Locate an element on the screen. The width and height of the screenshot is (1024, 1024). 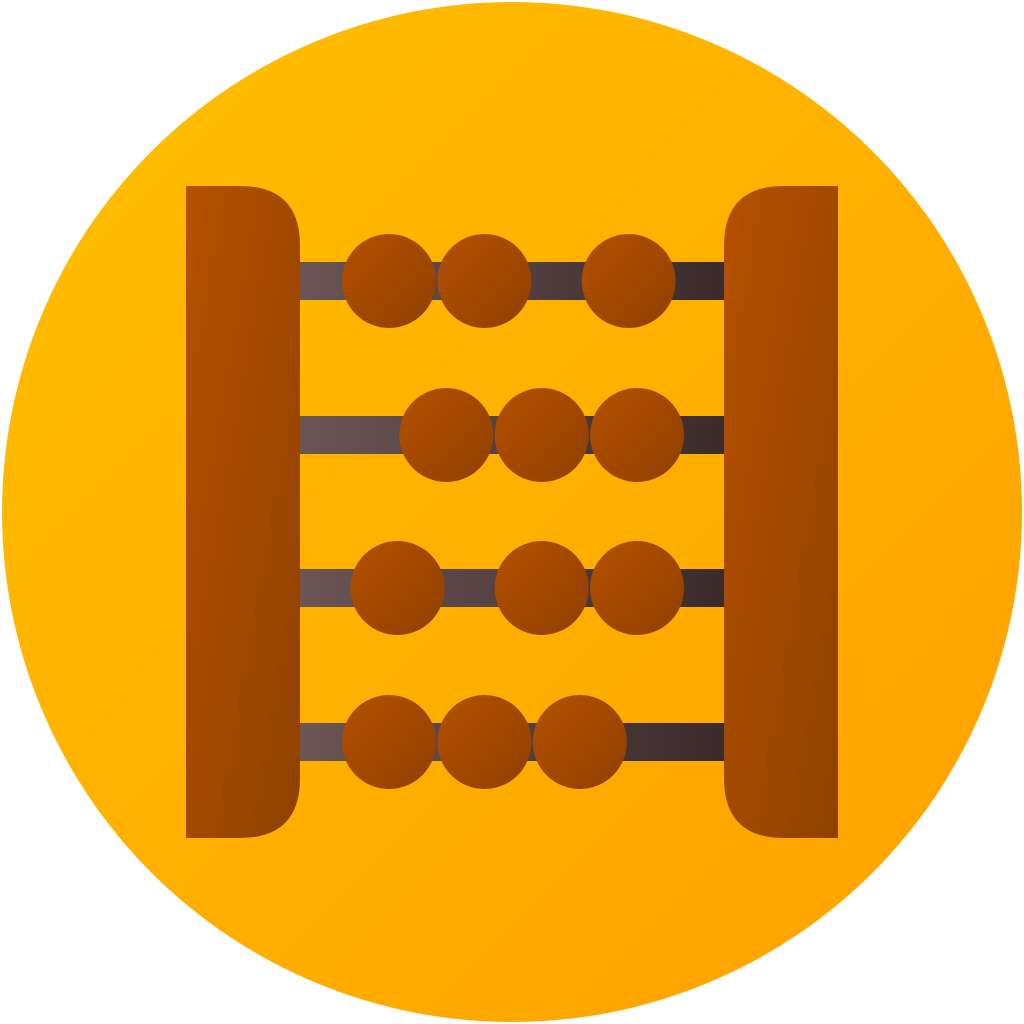
abacus-left-frame is located at coordinates (243, 512).